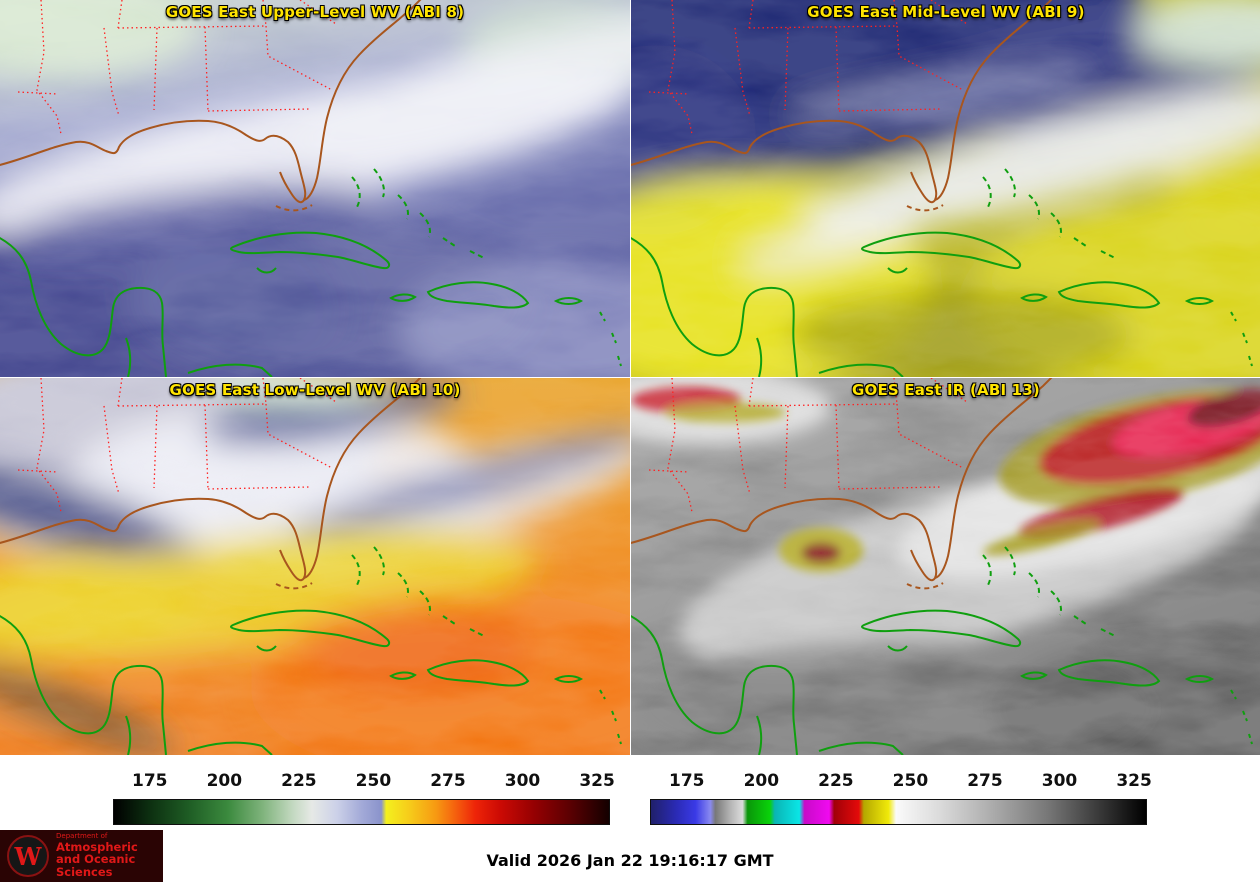 The height and width of the screenshot is (882, 1260). I want to click on panel-title-ir: GOES East IR (ABI 13), so click(945, 390).